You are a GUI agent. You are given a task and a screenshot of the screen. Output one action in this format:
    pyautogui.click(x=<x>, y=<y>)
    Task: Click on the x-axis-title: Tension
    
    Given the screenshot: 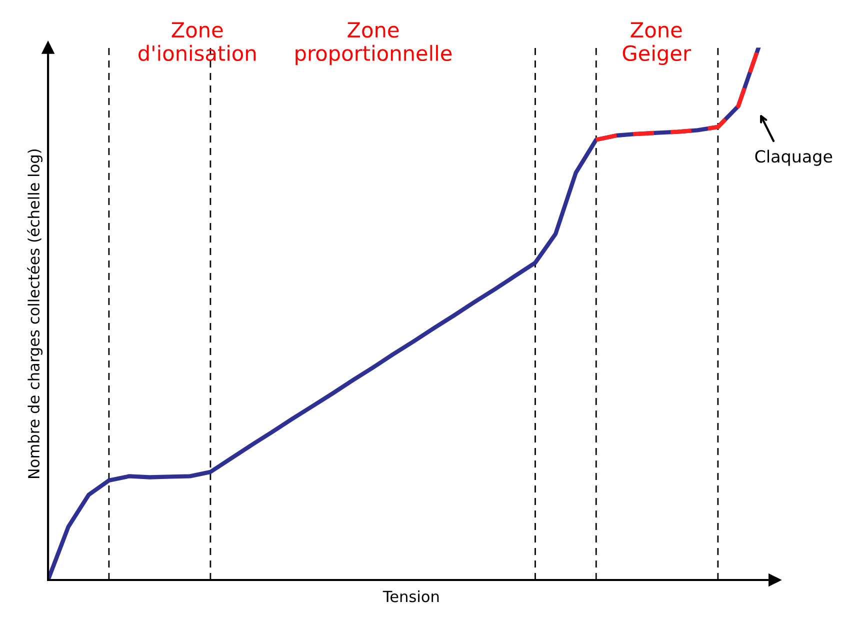 What is the action you would take?
    pyautogui.click(x=410, y=596)
    